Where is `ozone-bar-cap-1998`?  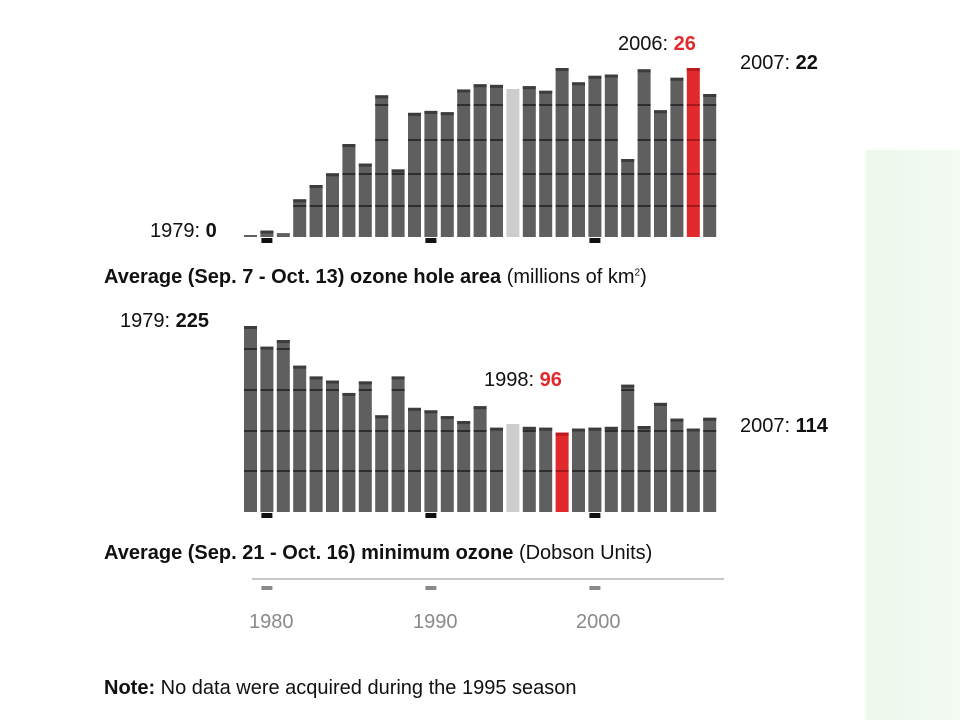 ozone-bar-cap-1998 is located at coordinates (562, 434).